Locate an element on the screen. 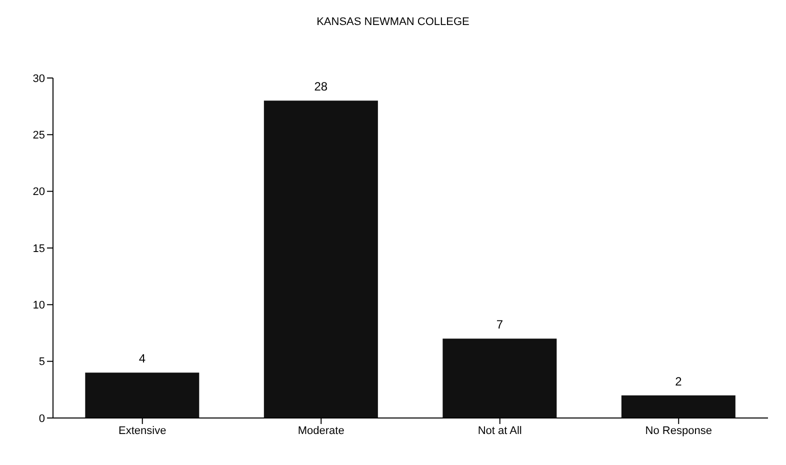  data-label: 4 is located at coordinates (142, 359).